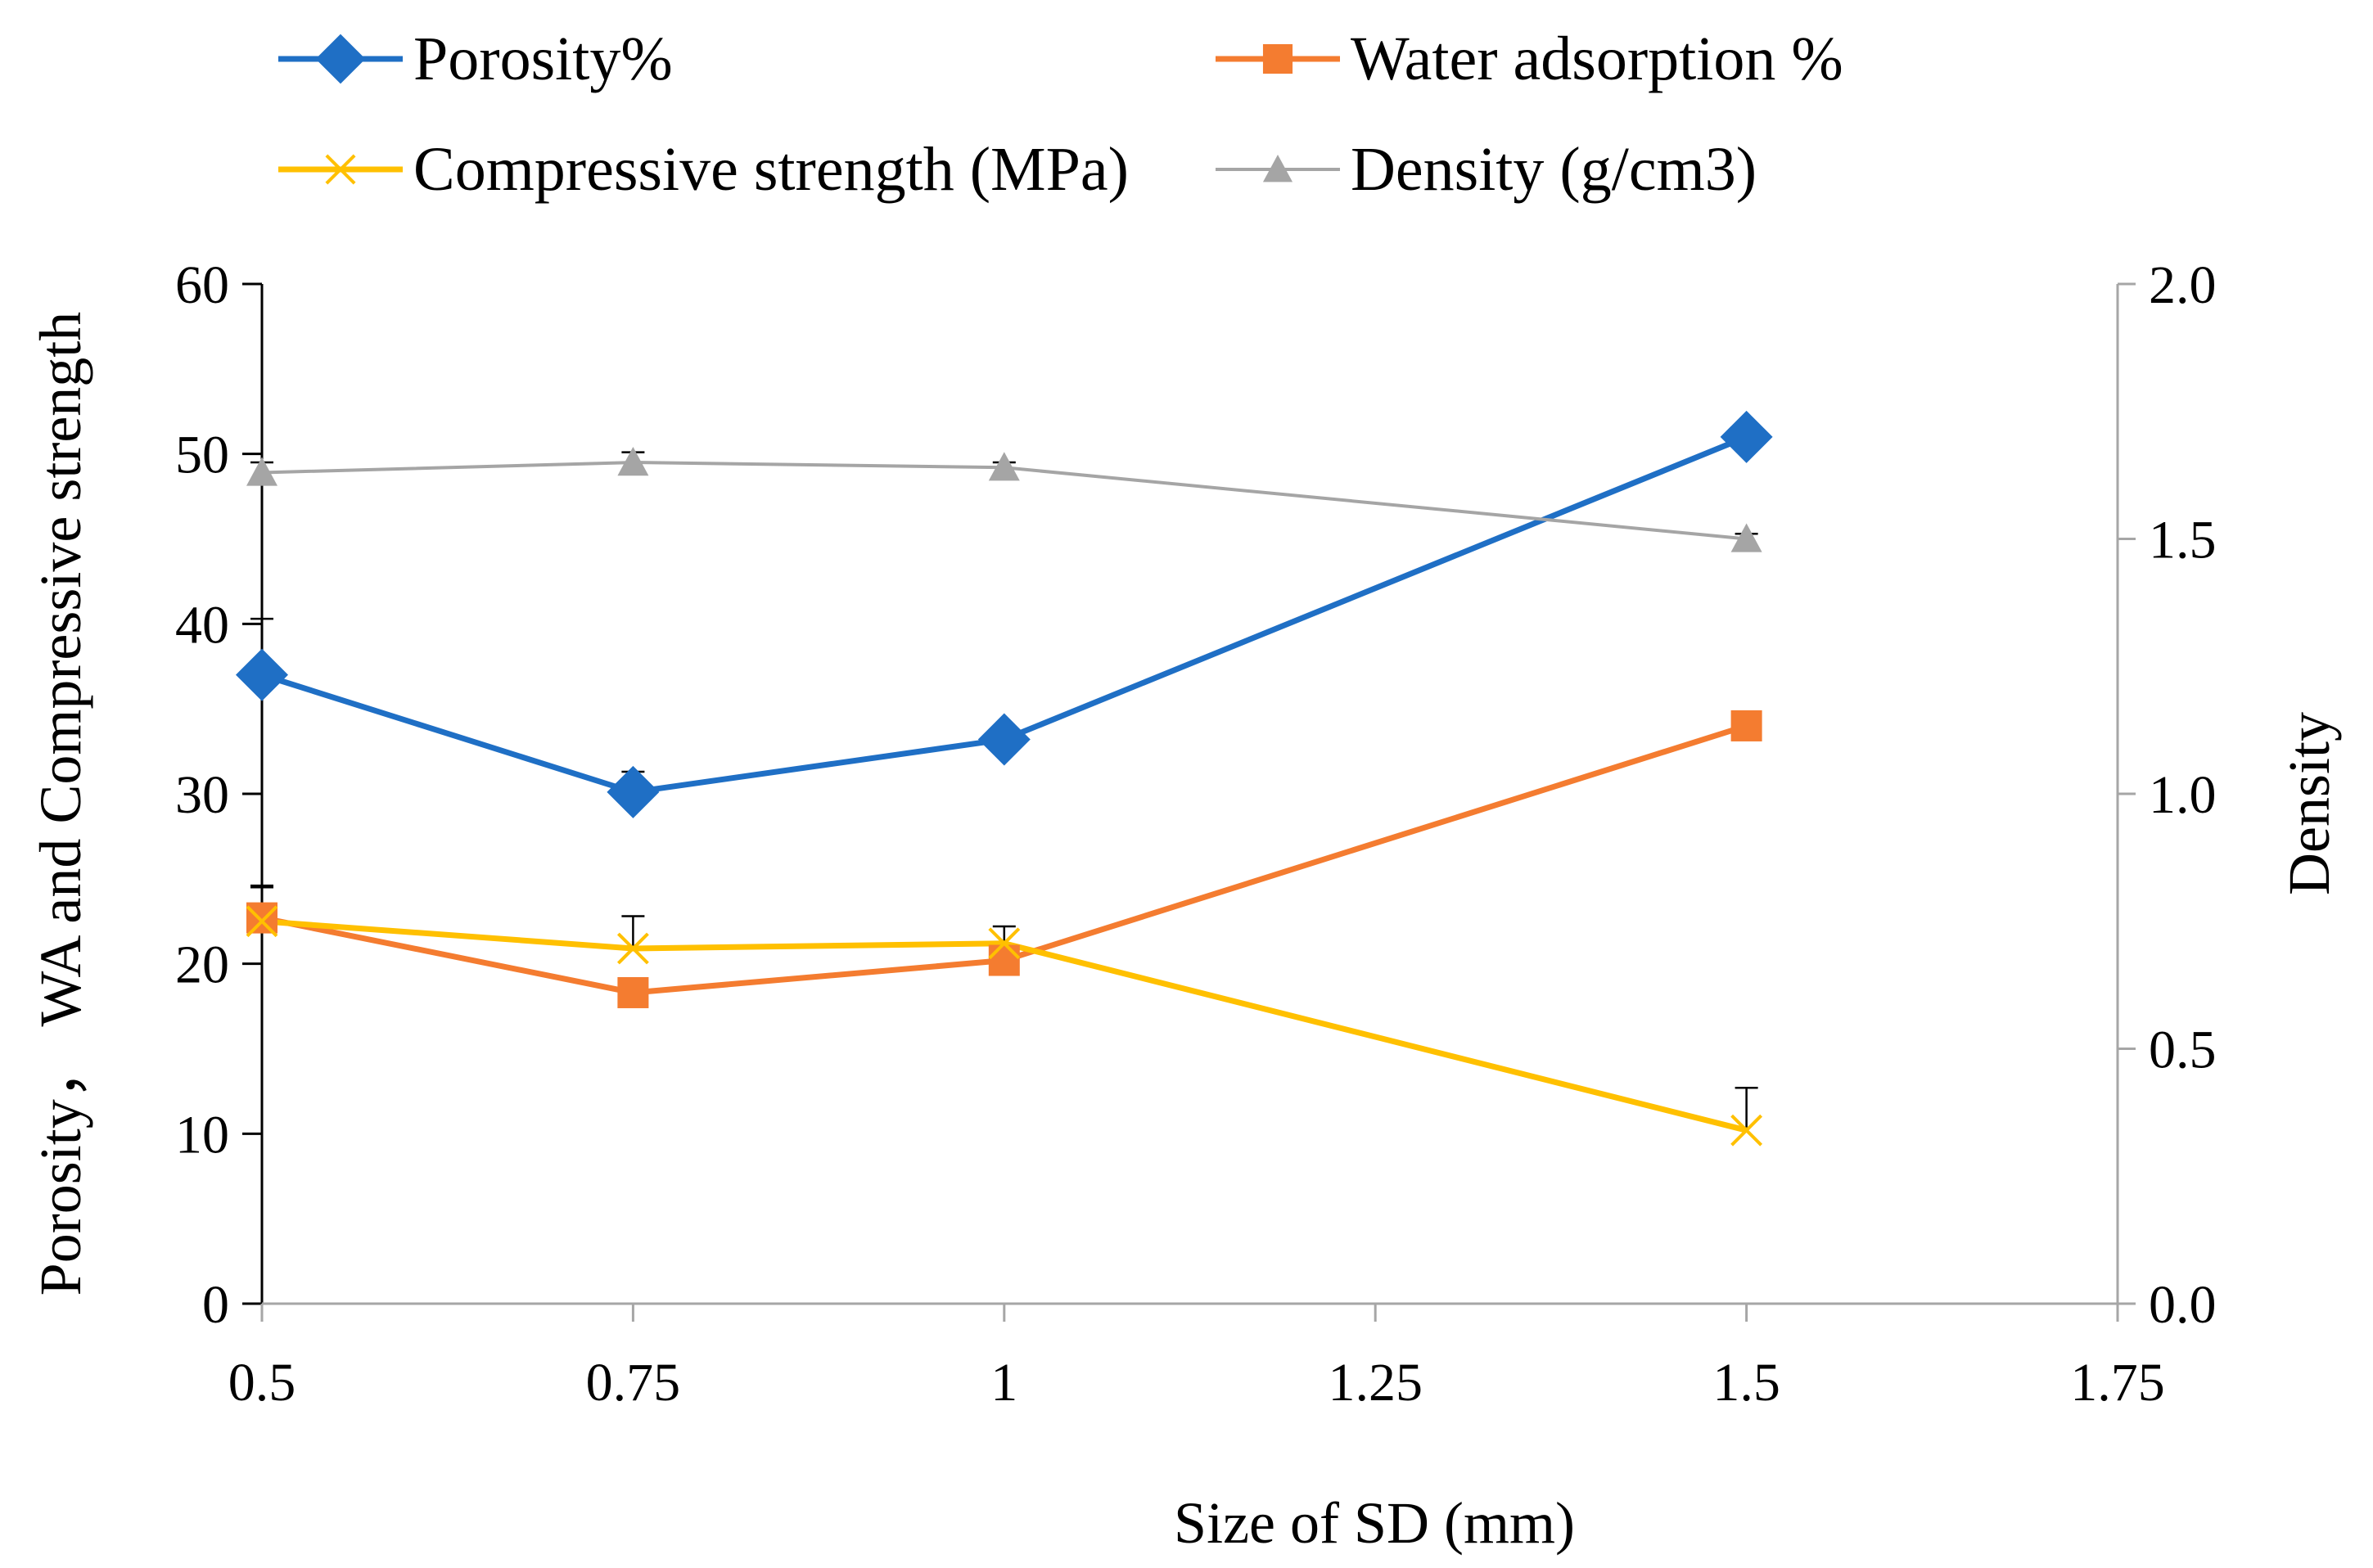  What do you see at coordinates (2183, 1305) in the screenshot?
I see `y2-tick-label: 0.0` at bounding box center [2183, 1305].